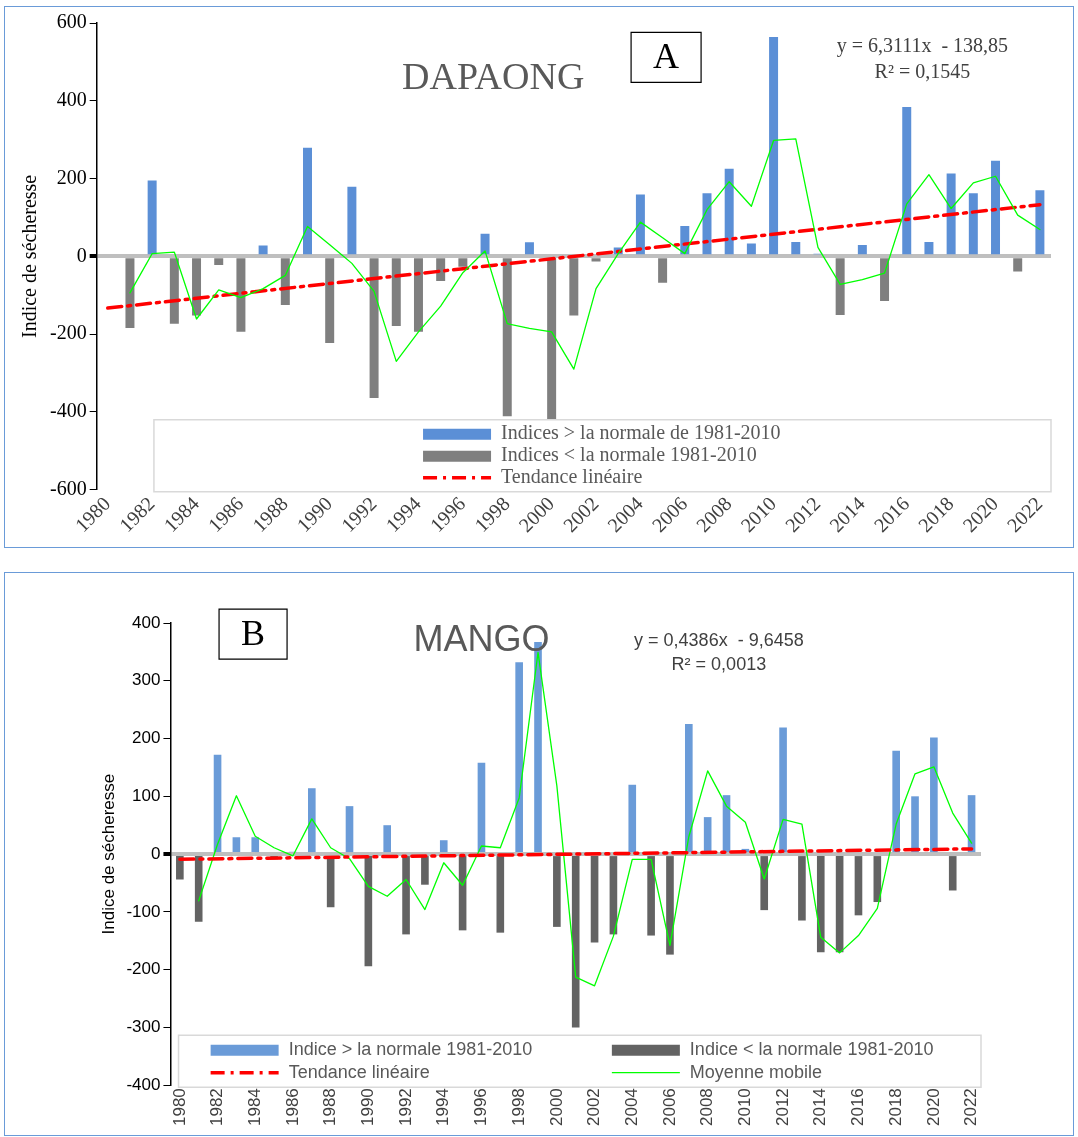 The height and width of the screenshot is (1137, 1078). What do you see at coordinates (745, 1107) in the screenshot?
I see `x-tick-label: 2010` at bounding box center [745, 1107].